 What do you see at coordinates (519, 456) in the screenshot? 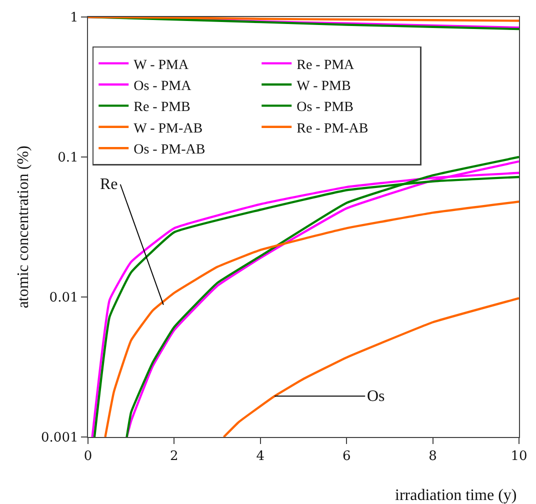
I see `x-tick-label: 10` at bounding box center [519, 456].